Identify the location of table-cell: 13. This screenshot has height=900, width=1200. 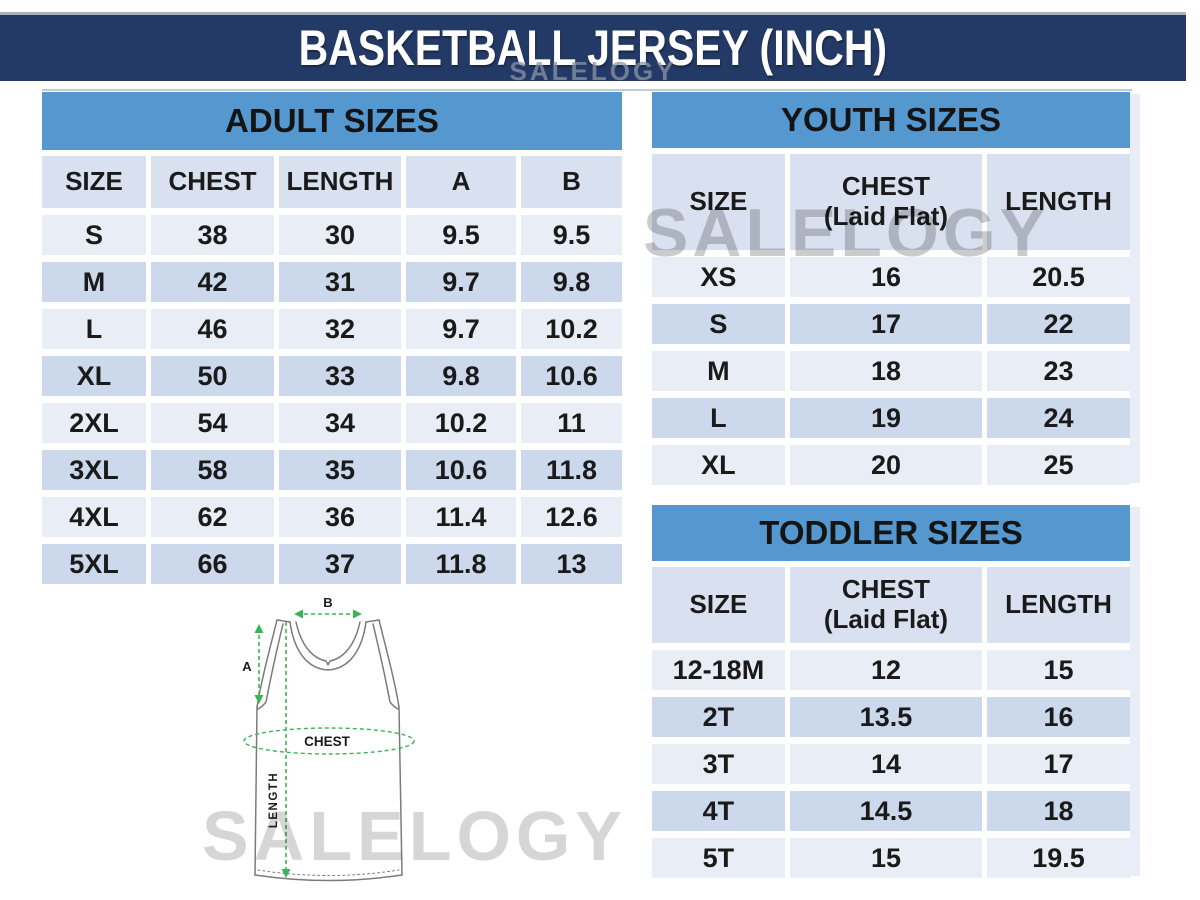
(571, 564).